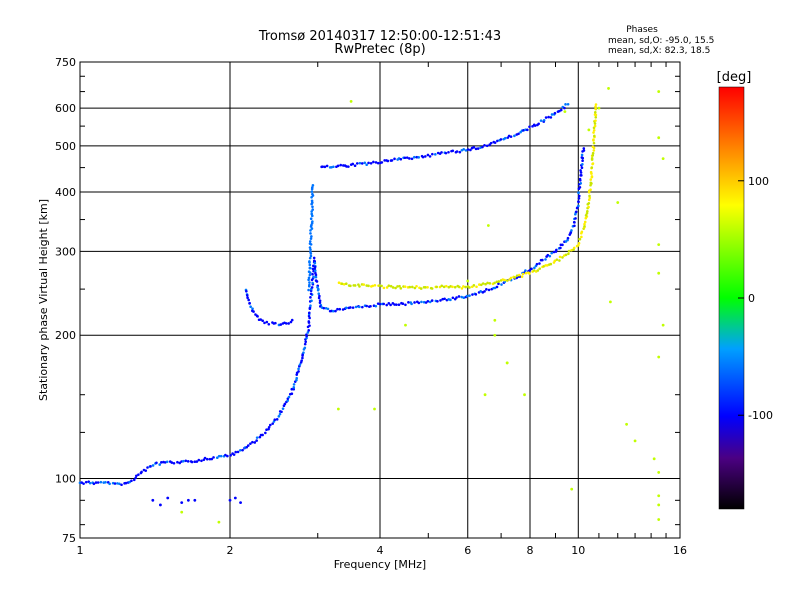 The width and height of the screenshot is (800, 600). What do you see at coordinates (380, 564) in the screenshot?
I see `x-axis-label: Frequency [MHz]` at bounding box center [380, 564].